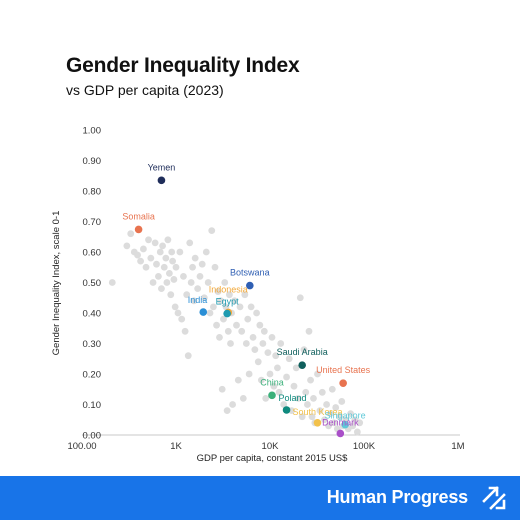  I want to click on label-indonesia: Indonesia, so click(228, 289).